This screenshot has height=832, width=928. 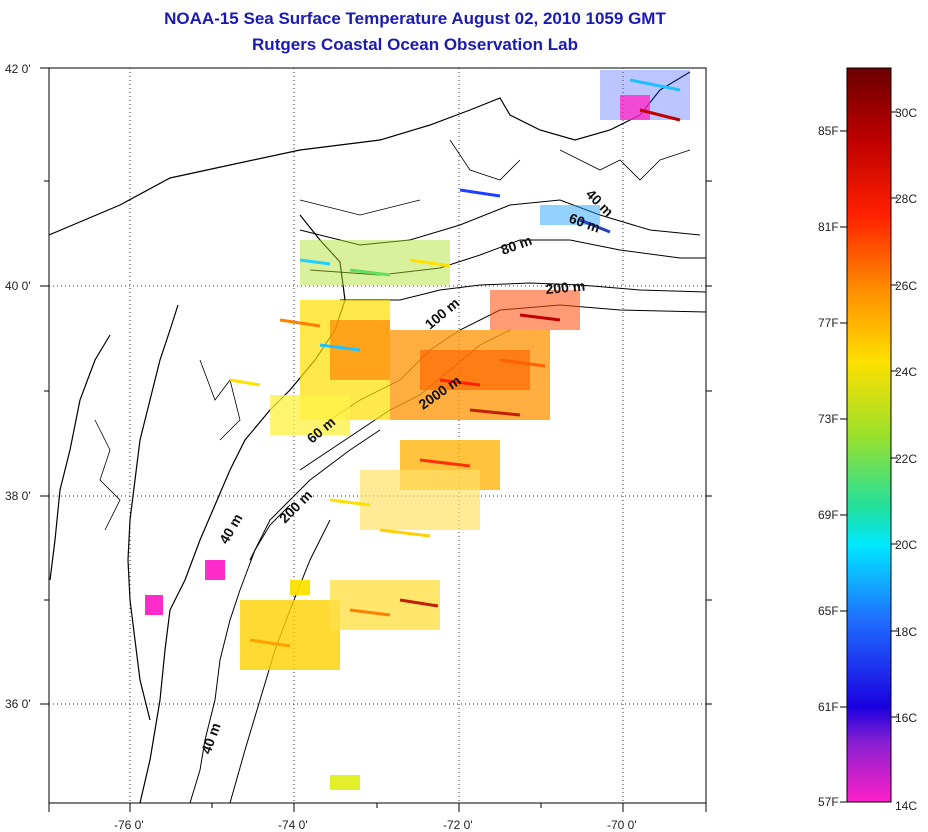 I want to click on colorbar-c-label: 26C, so click(x=906, y=286).